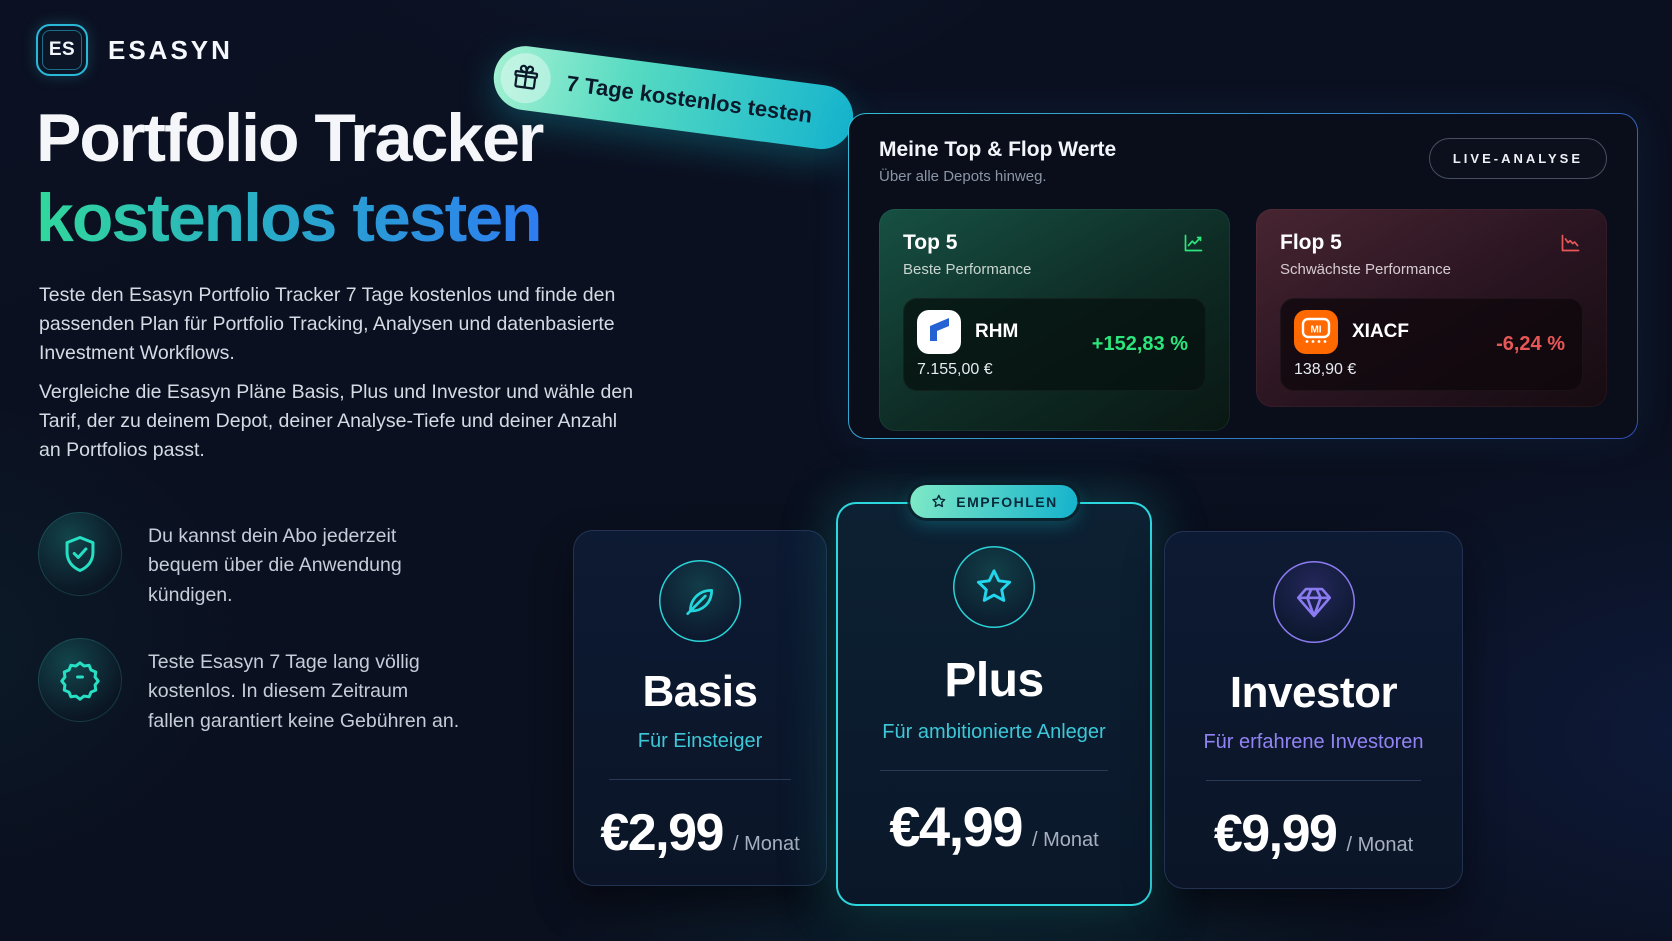  I want to click on page-title: Portfolio Tracker kostenlos testen, so click(290, 178).